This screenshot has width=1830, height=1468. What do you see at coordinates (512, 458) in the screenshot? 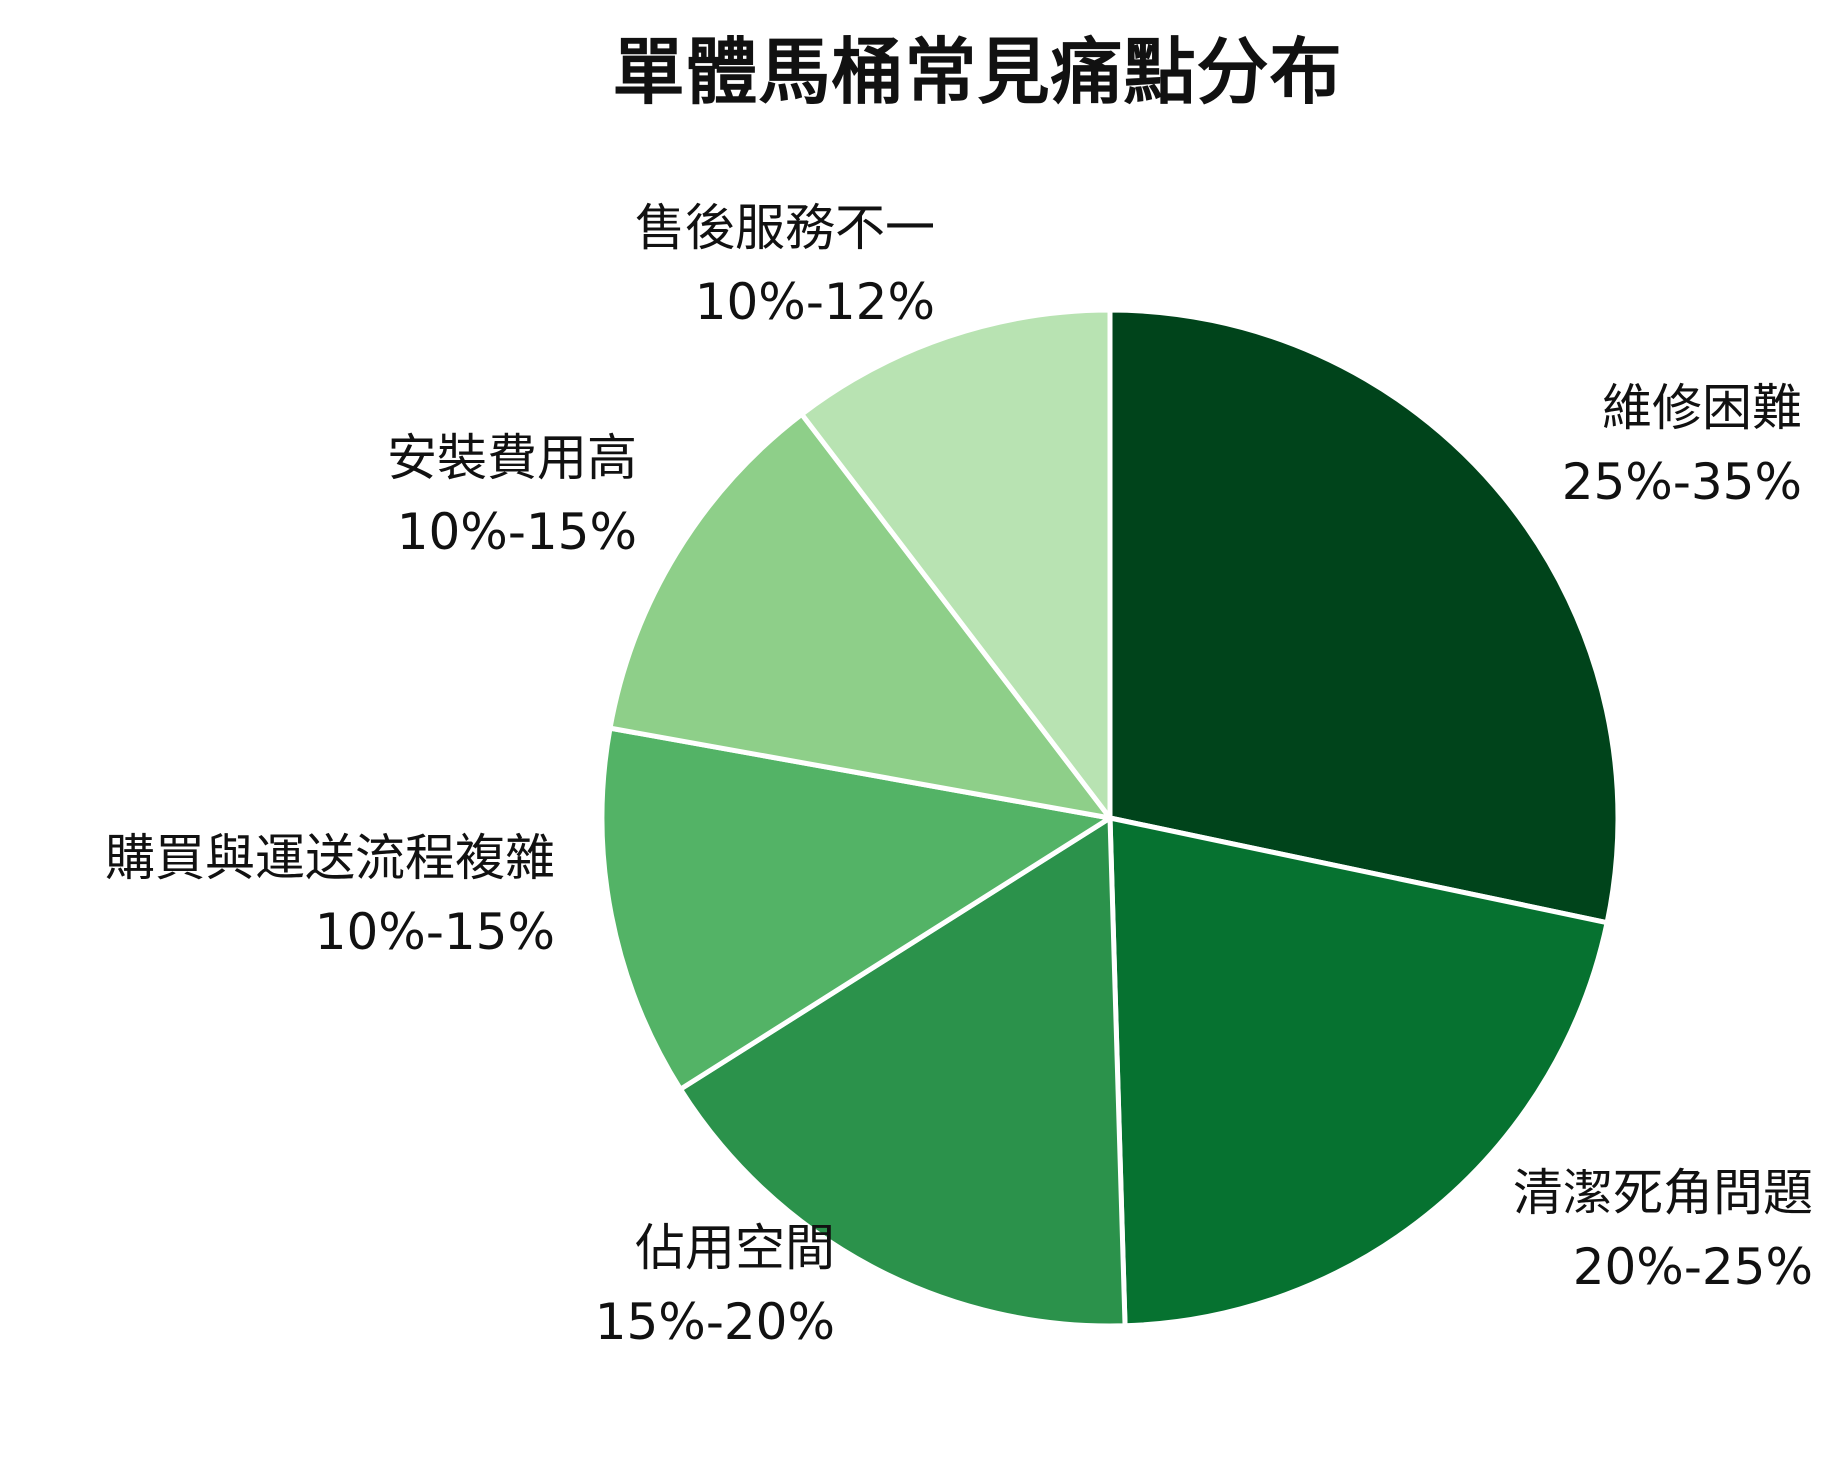
I see `slice-label-5: 安裝費用高` at bounding box center [512, 458].